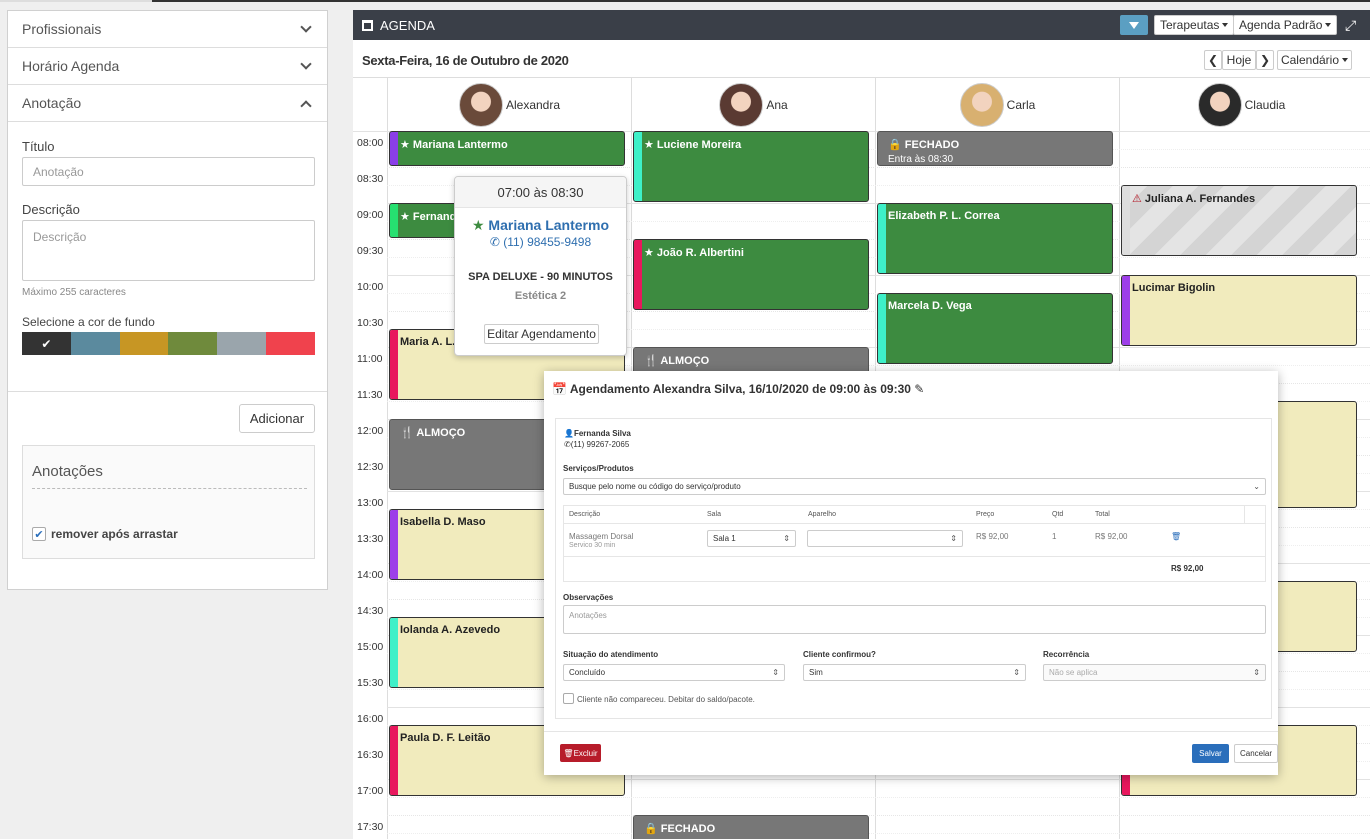  What do you see at coordinates (724, 538) in the screenshot?
I see `room-value: Sala 1` at bounding box center [724, 538].